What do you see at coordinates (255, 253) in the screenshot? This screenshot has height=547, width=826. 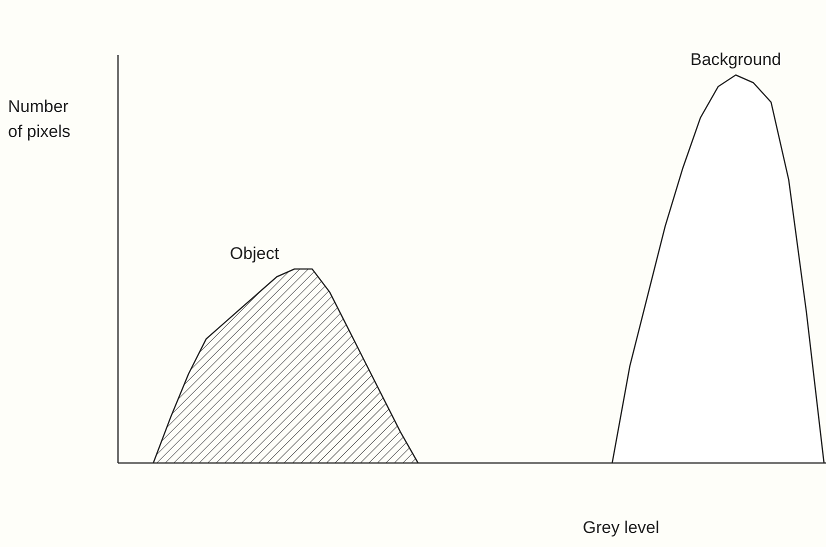 I see `series-label: Object` at bounding box center [255, 253].